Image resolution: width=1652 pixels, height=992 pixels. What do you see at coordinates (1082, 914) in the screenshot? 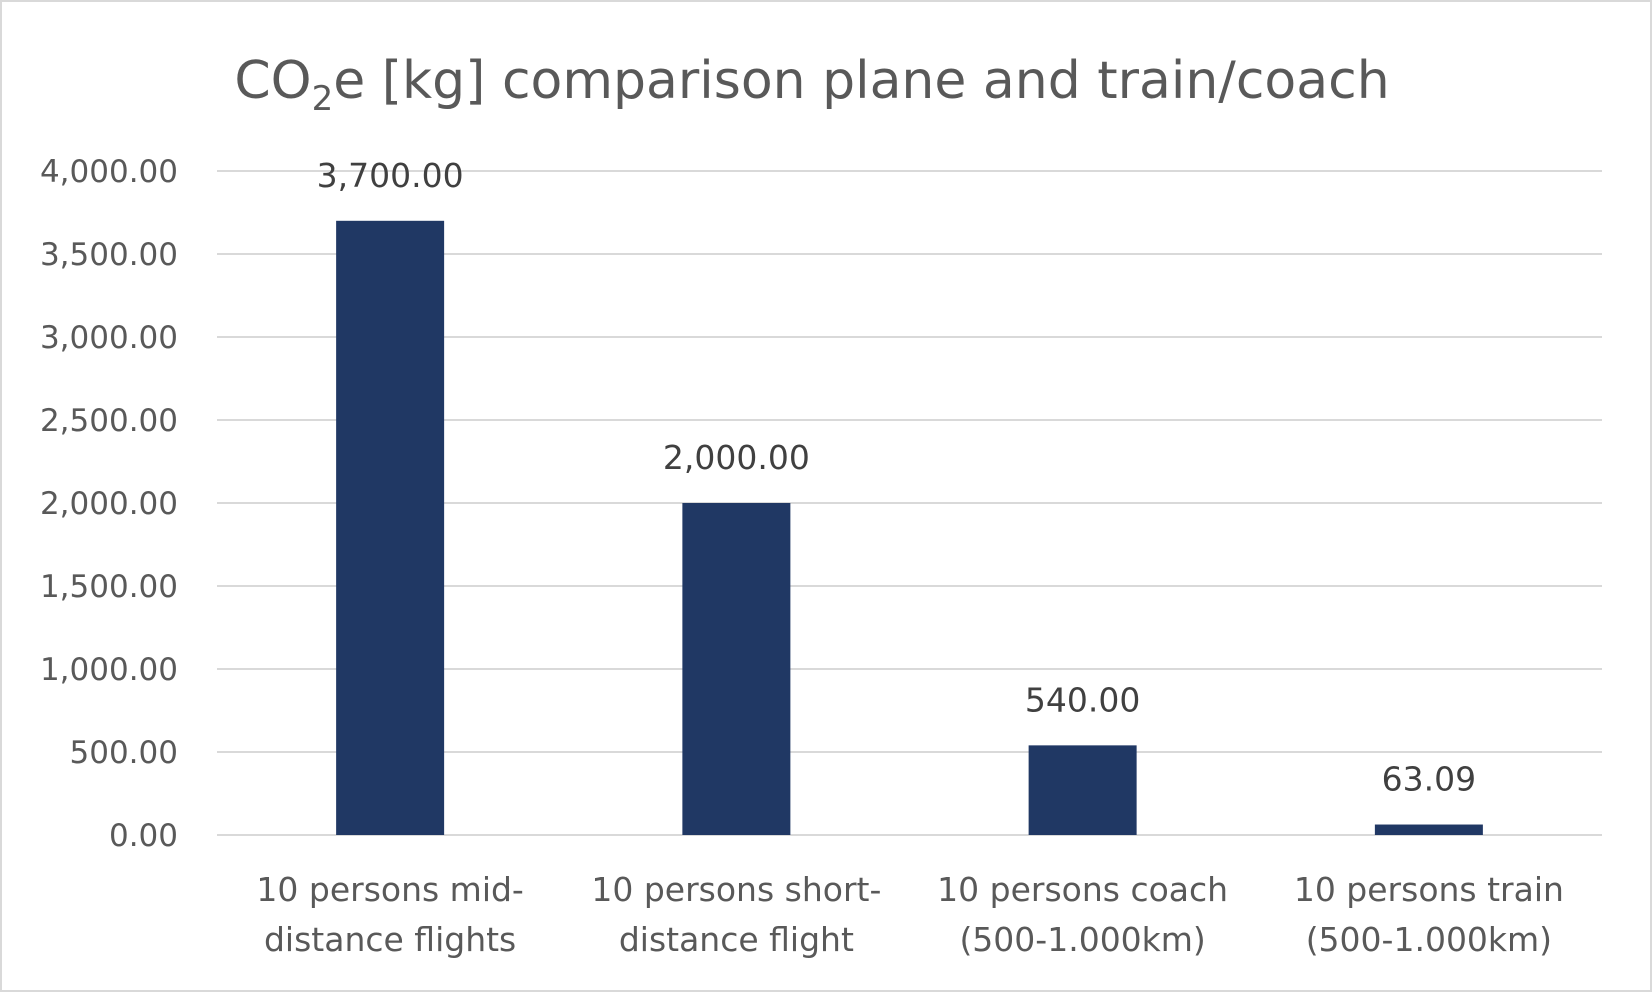
I see `x-category-label: 10 persons coach (500-1.000km)` at bounding box center [1082, 914].